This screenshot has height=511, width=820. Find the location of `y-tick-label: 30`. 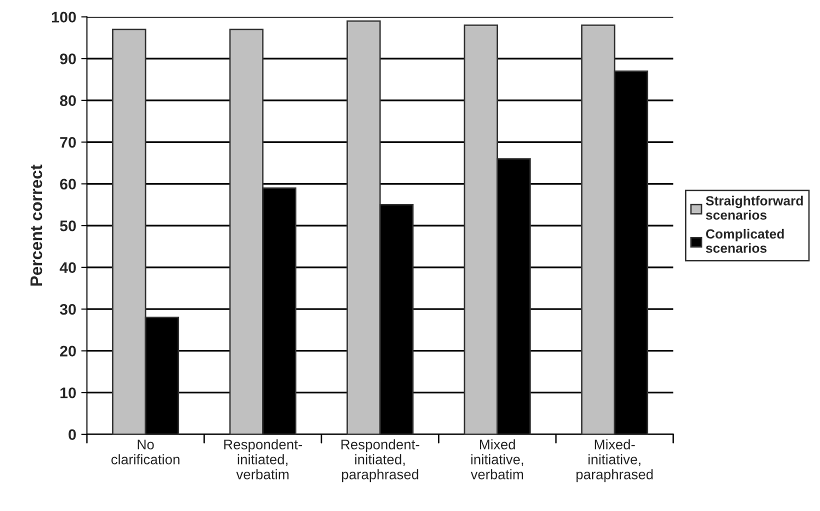

y-tick-label: 30 is located at coordinates (68, 309).